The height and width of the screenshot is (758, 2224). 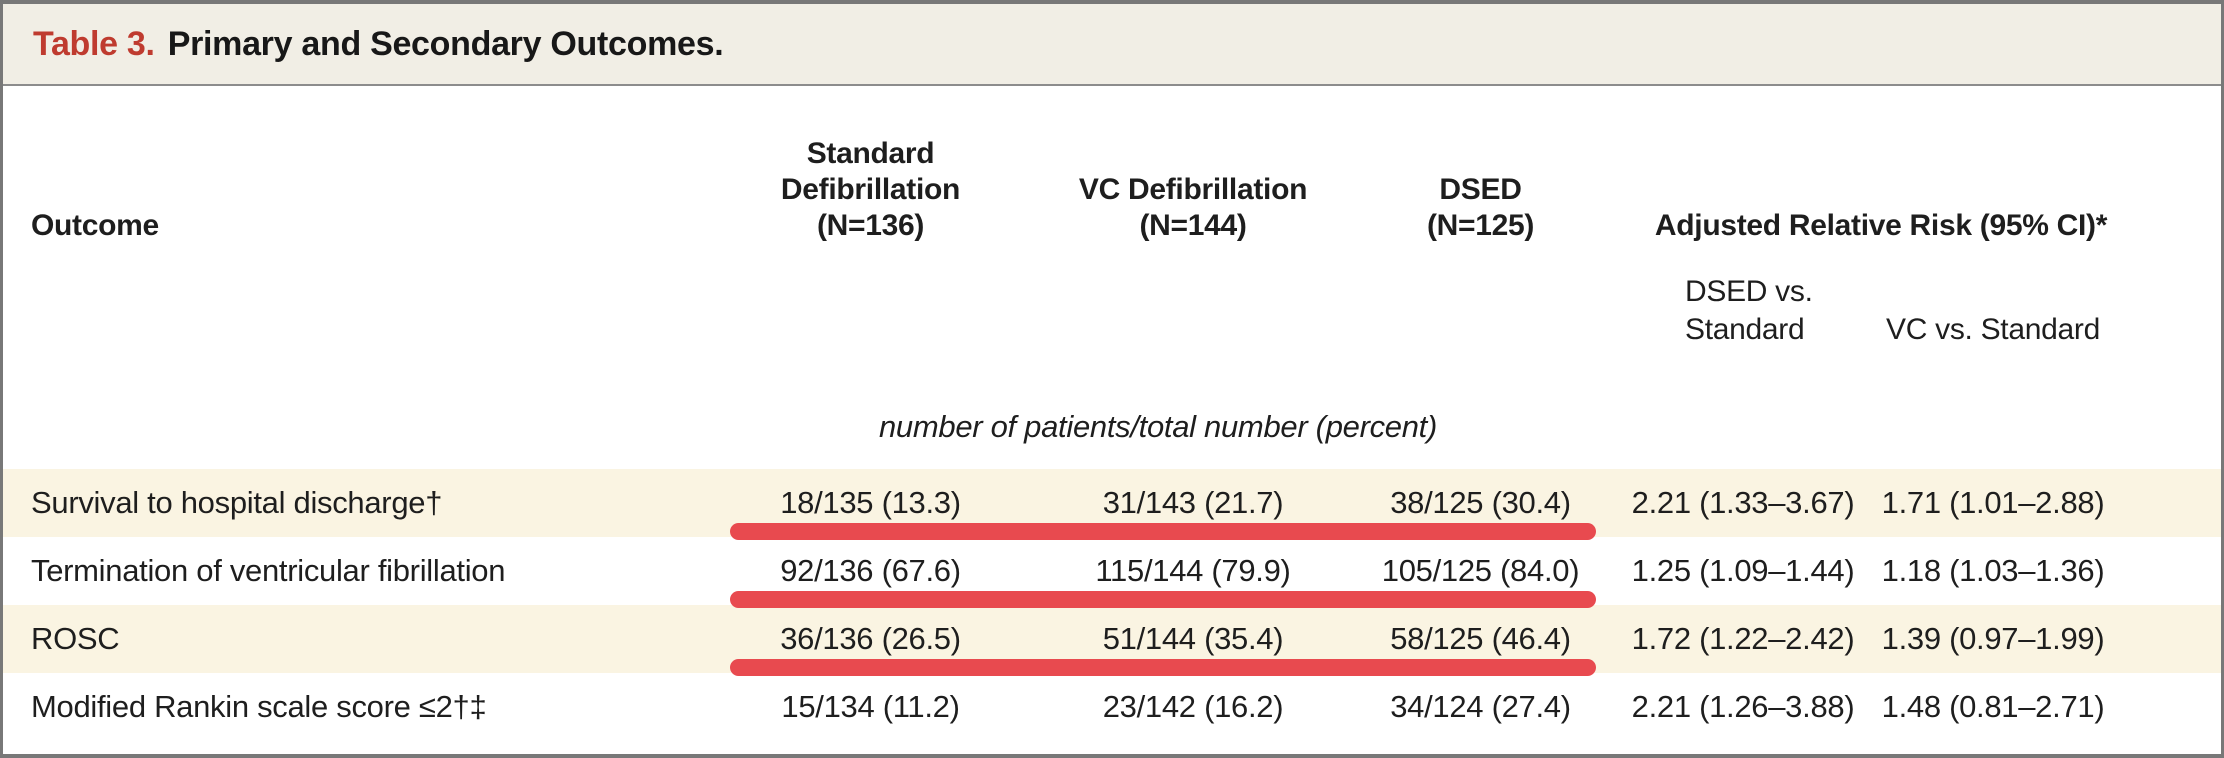 What do you see at coordinates (75, 638) in the screenshot?
I see `cell-outcome: ROSC` at bounding box center [75, 638].